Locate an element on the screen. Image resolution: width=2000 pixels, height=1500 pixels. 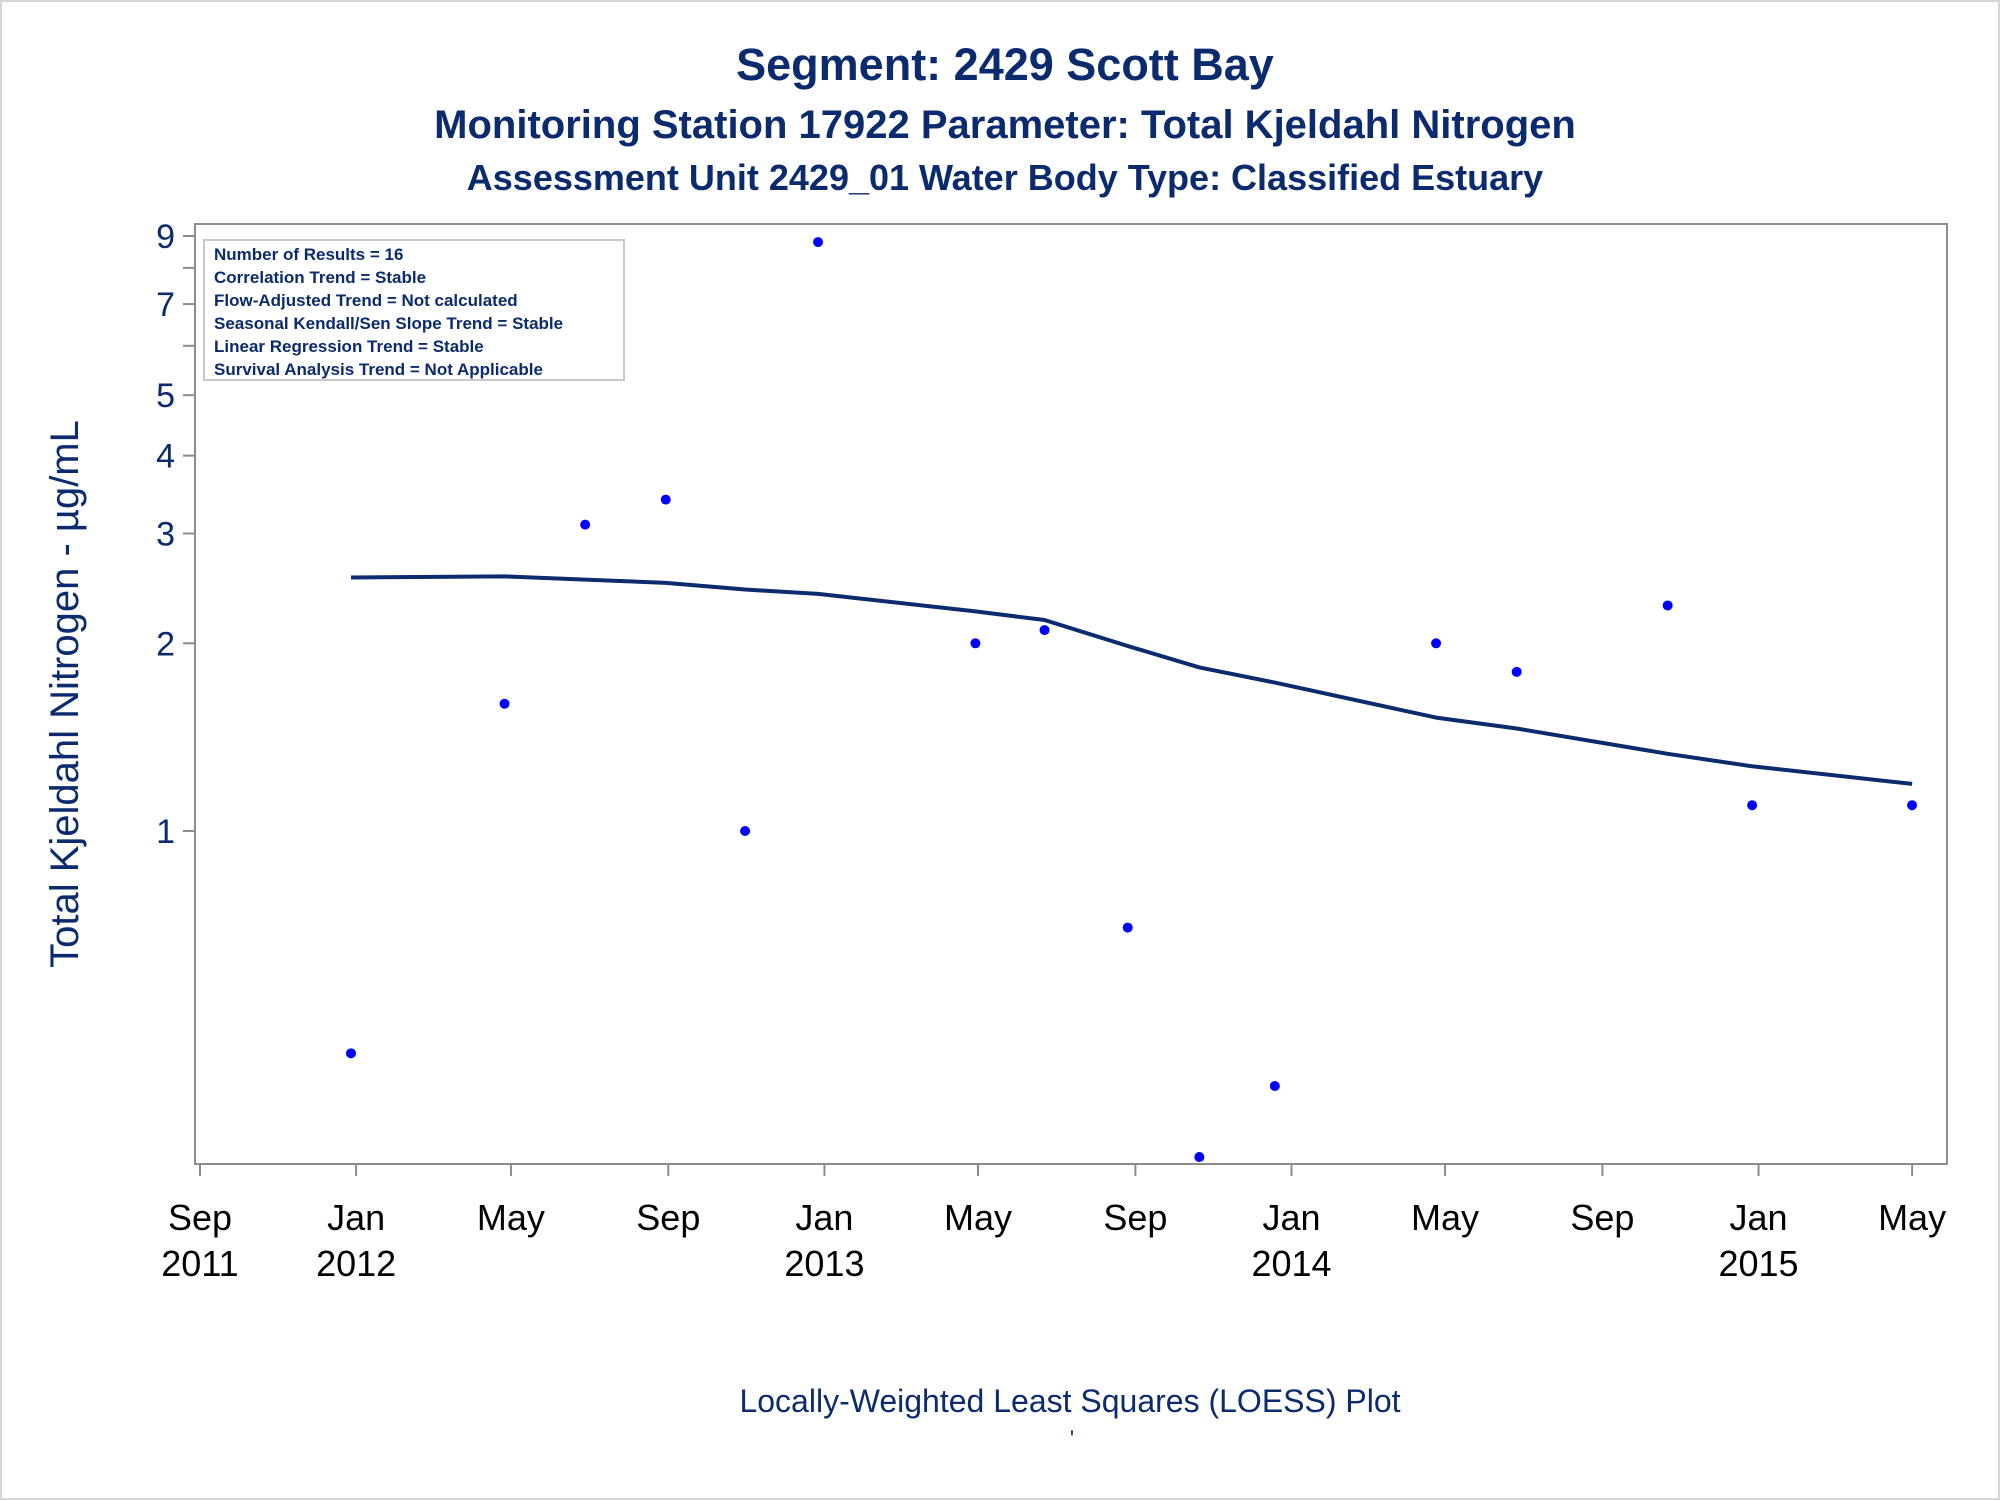
y-tick-label: 9 is located at coordinates (165, 237).